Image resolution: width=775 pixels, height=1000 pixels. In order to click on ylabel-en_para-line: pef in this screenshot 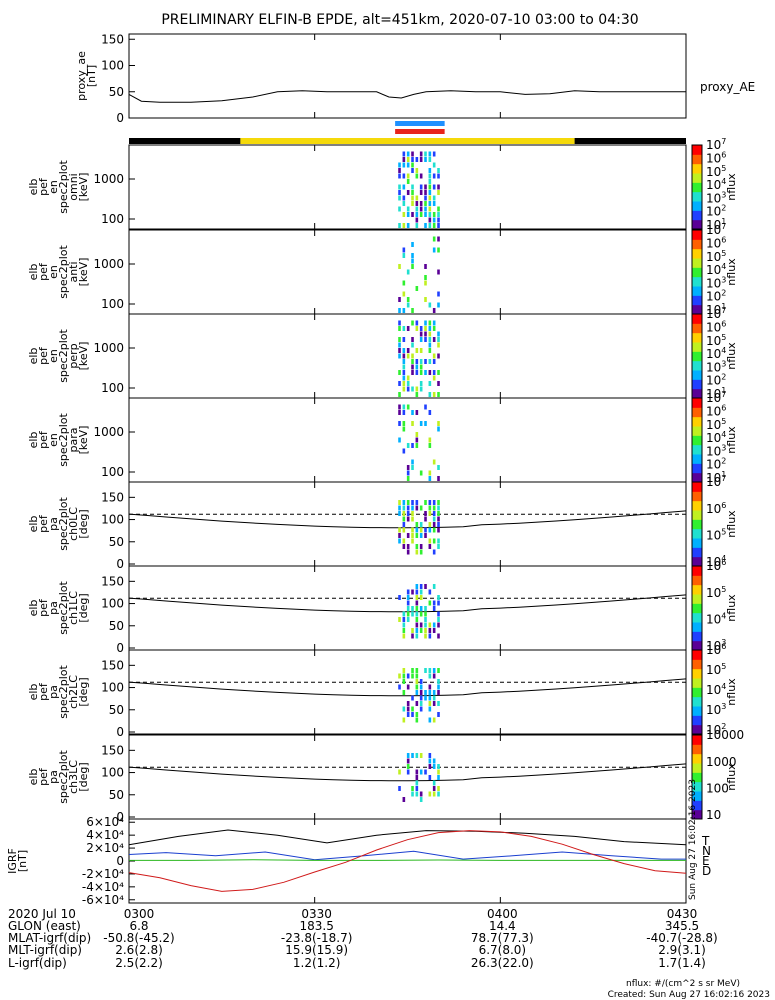, I will do `click(43, 439)`.